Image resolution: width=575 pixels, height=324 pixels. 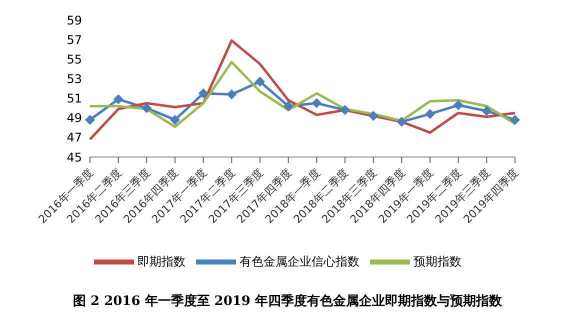 What do you see at coordinates (74, 59) in the screenshot?
I see `y-tick-label: 55` at bounding box center [74, 59].